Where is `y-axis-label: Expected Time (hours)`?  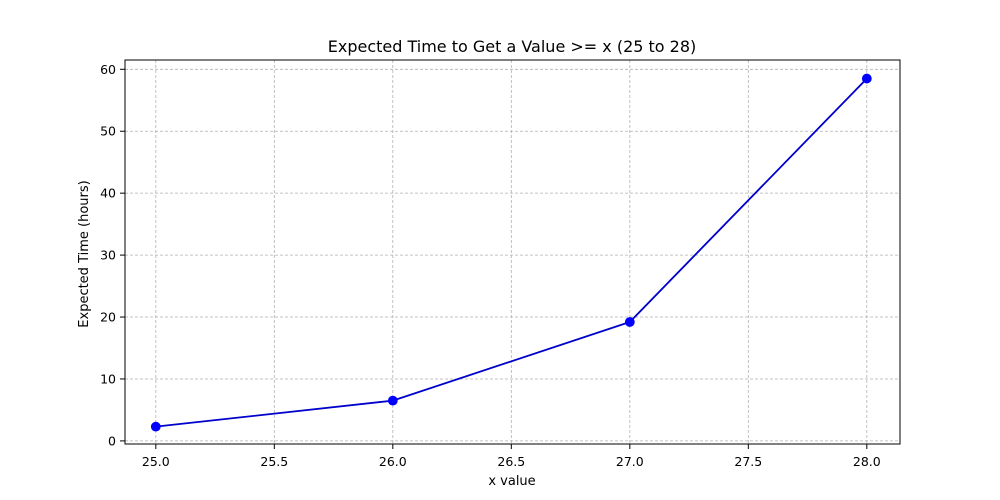
y-axis-label: Expected Time (hours) is located at coordinates (84, 253).